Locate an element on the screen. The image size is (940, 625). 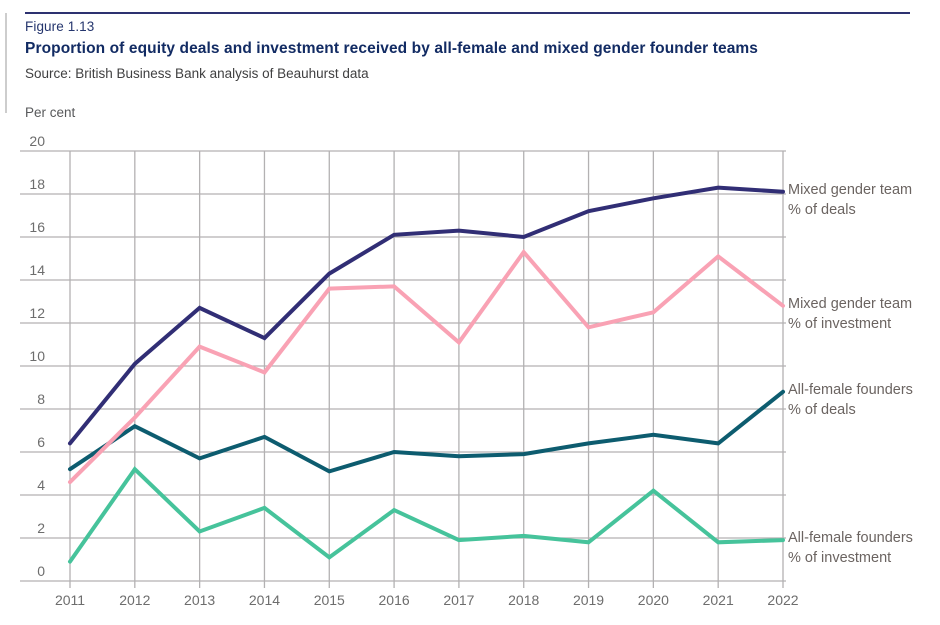
series-line-all-female-investment is located at coordinates (426, 515).